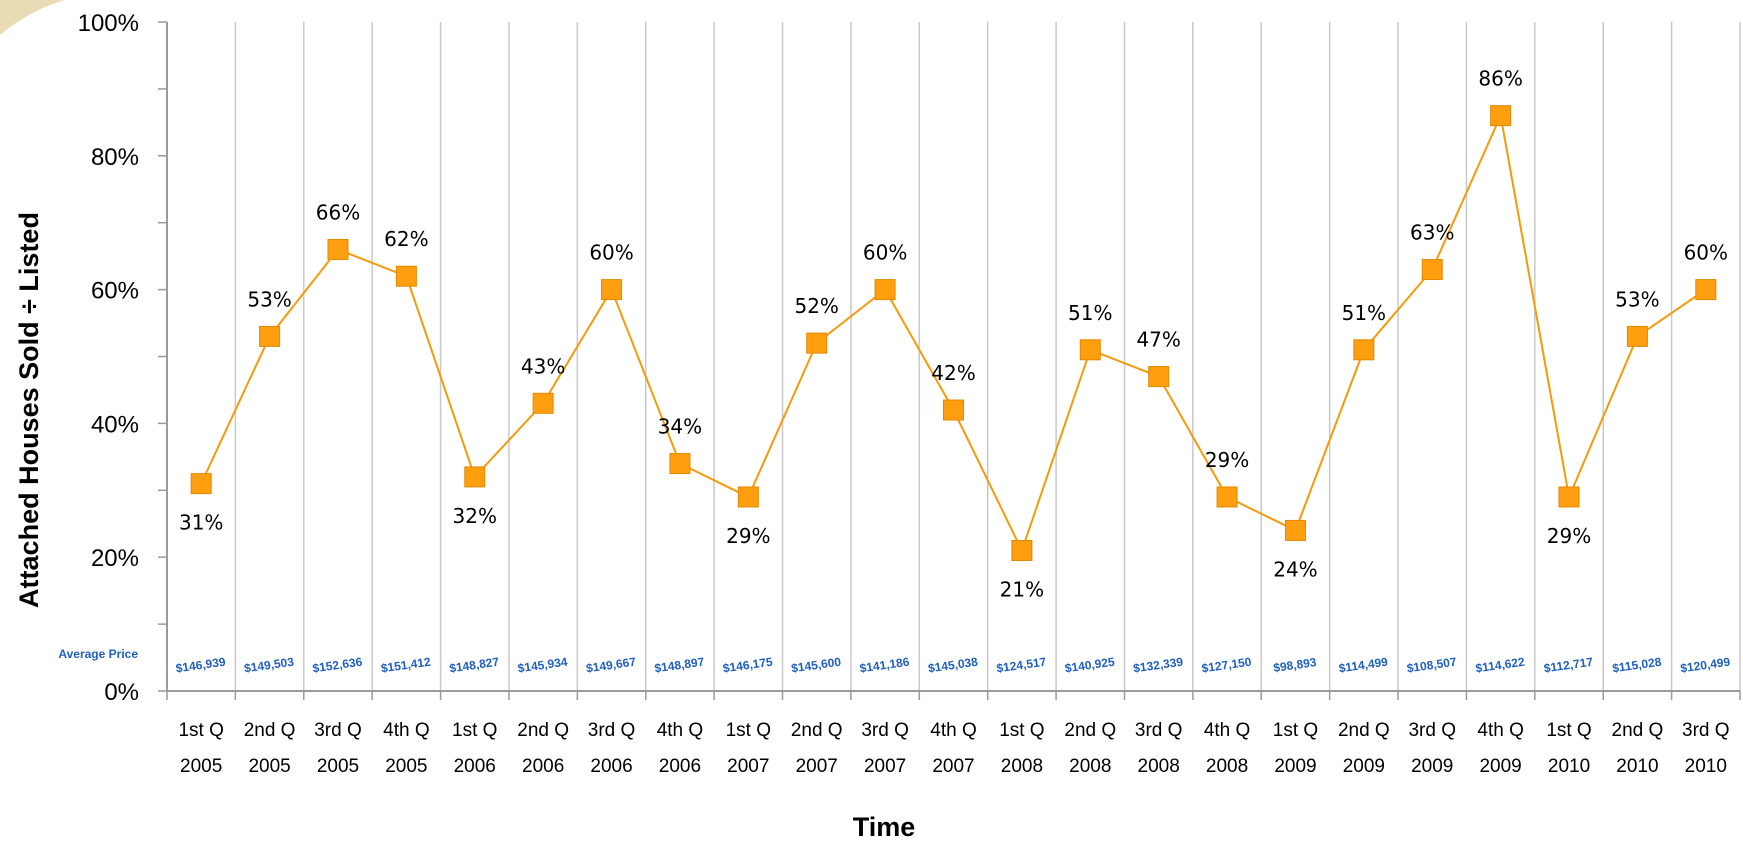  I want to click on data-label: 42%, so click(953, 373).